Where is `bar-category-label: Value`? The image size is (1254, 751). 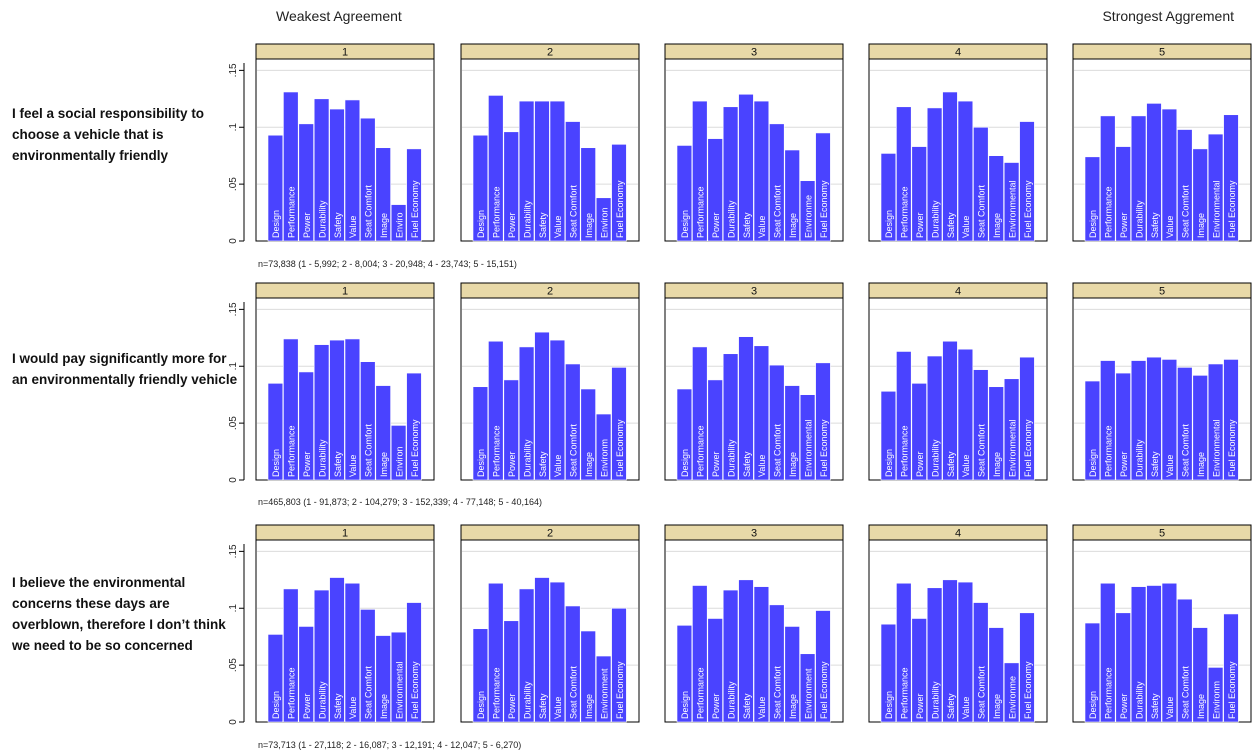
bar-category-label: Value is located at coordinates (762, 708).